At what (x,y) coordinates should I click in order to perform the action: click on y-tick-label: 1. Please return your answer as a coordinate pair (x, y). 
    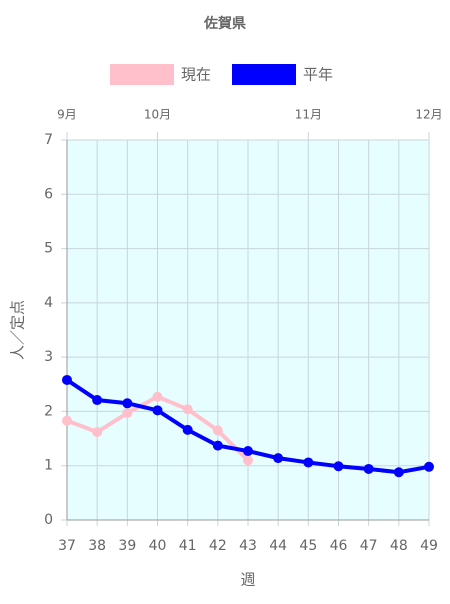
    Looking at the image, I should click on (48, 466).